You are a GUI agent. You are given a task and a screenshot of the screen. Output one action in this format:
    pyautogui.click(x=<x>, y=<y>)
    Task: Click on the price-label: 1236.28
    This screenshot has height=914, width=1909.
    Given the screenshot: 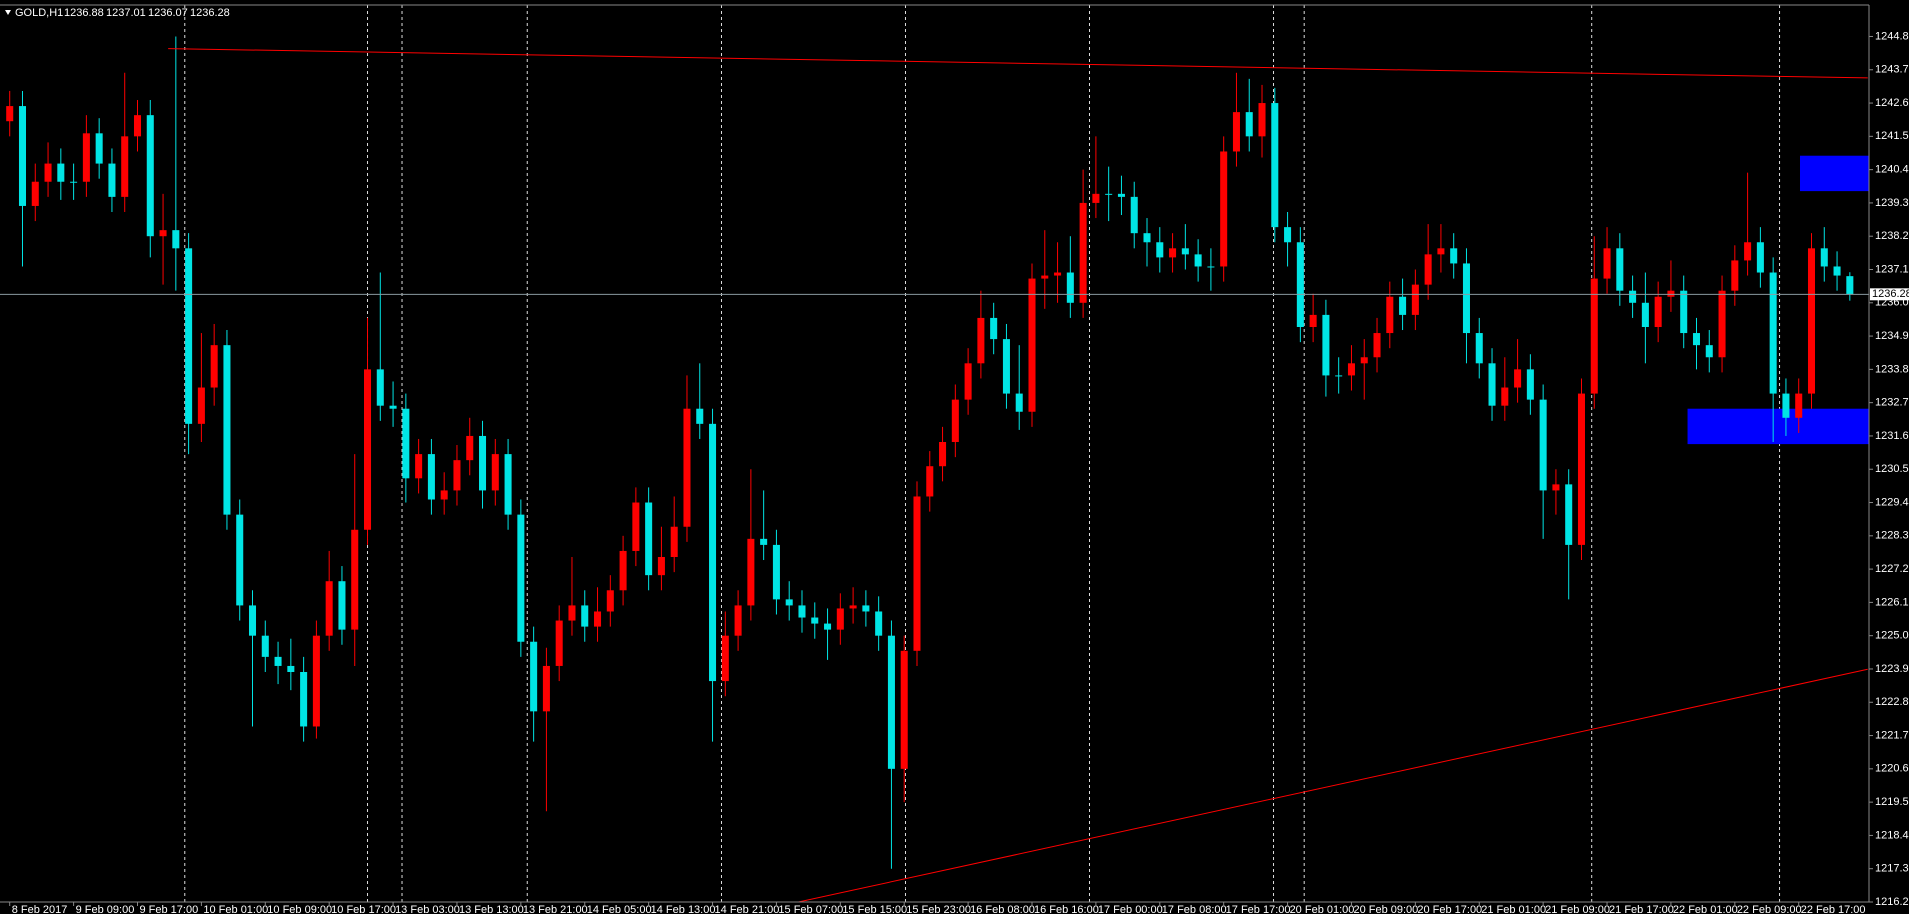 What is the action you would take?
    pyautogui.click(x=1890, y=294)
    